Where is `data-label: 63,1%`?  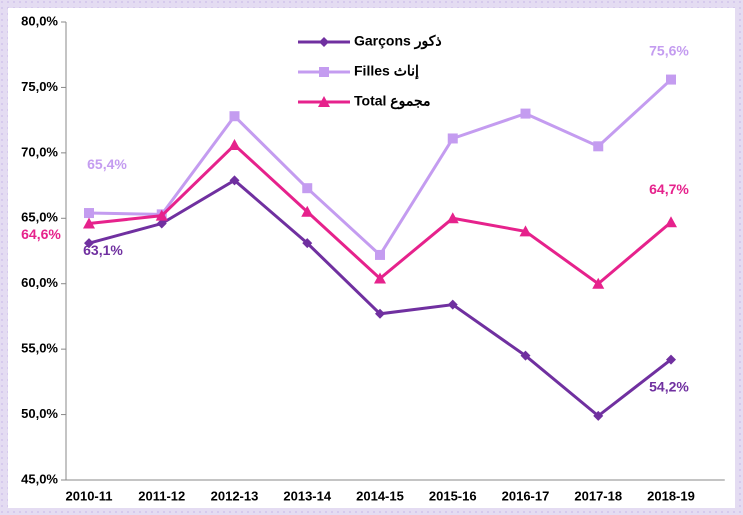
data-label: 63,1% is located at coordinates (103, 250).